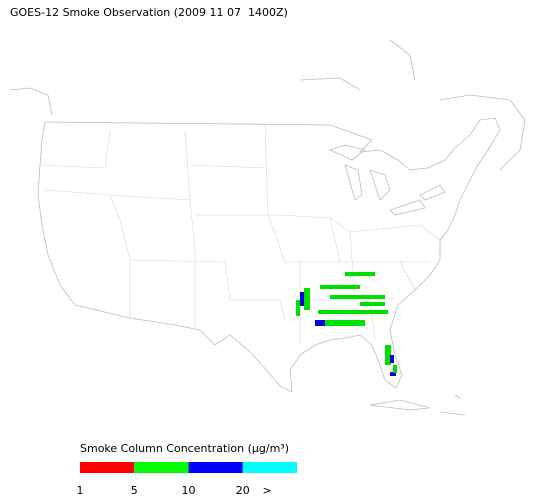 This screenshot has width=540, height=504. What do you see at coordinates (80, 490) in the screenshot?
I see `colorbar-label: 1` at bounding box center [80, 490].